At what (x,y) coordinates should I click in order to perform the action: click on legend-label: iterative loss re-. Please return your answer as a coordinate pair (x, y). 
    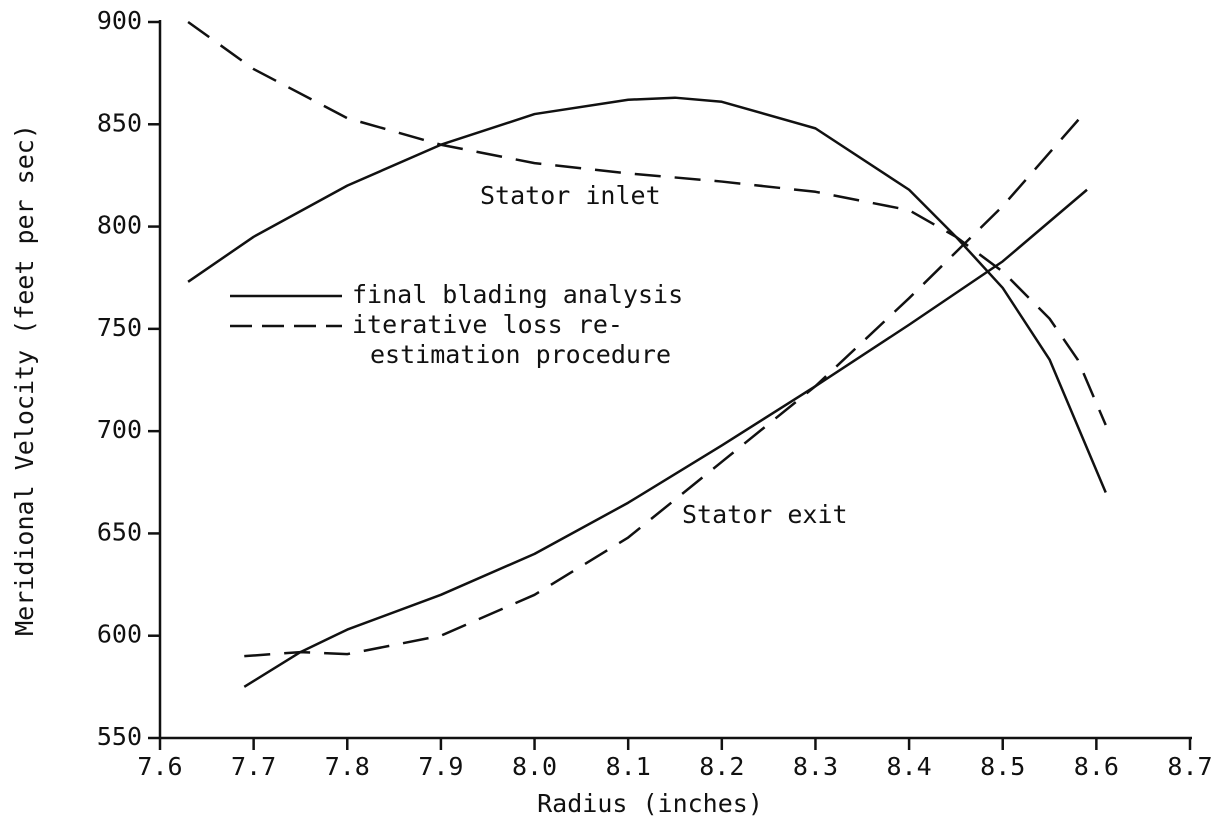
    Looking at the image, I should click on (487, 324).